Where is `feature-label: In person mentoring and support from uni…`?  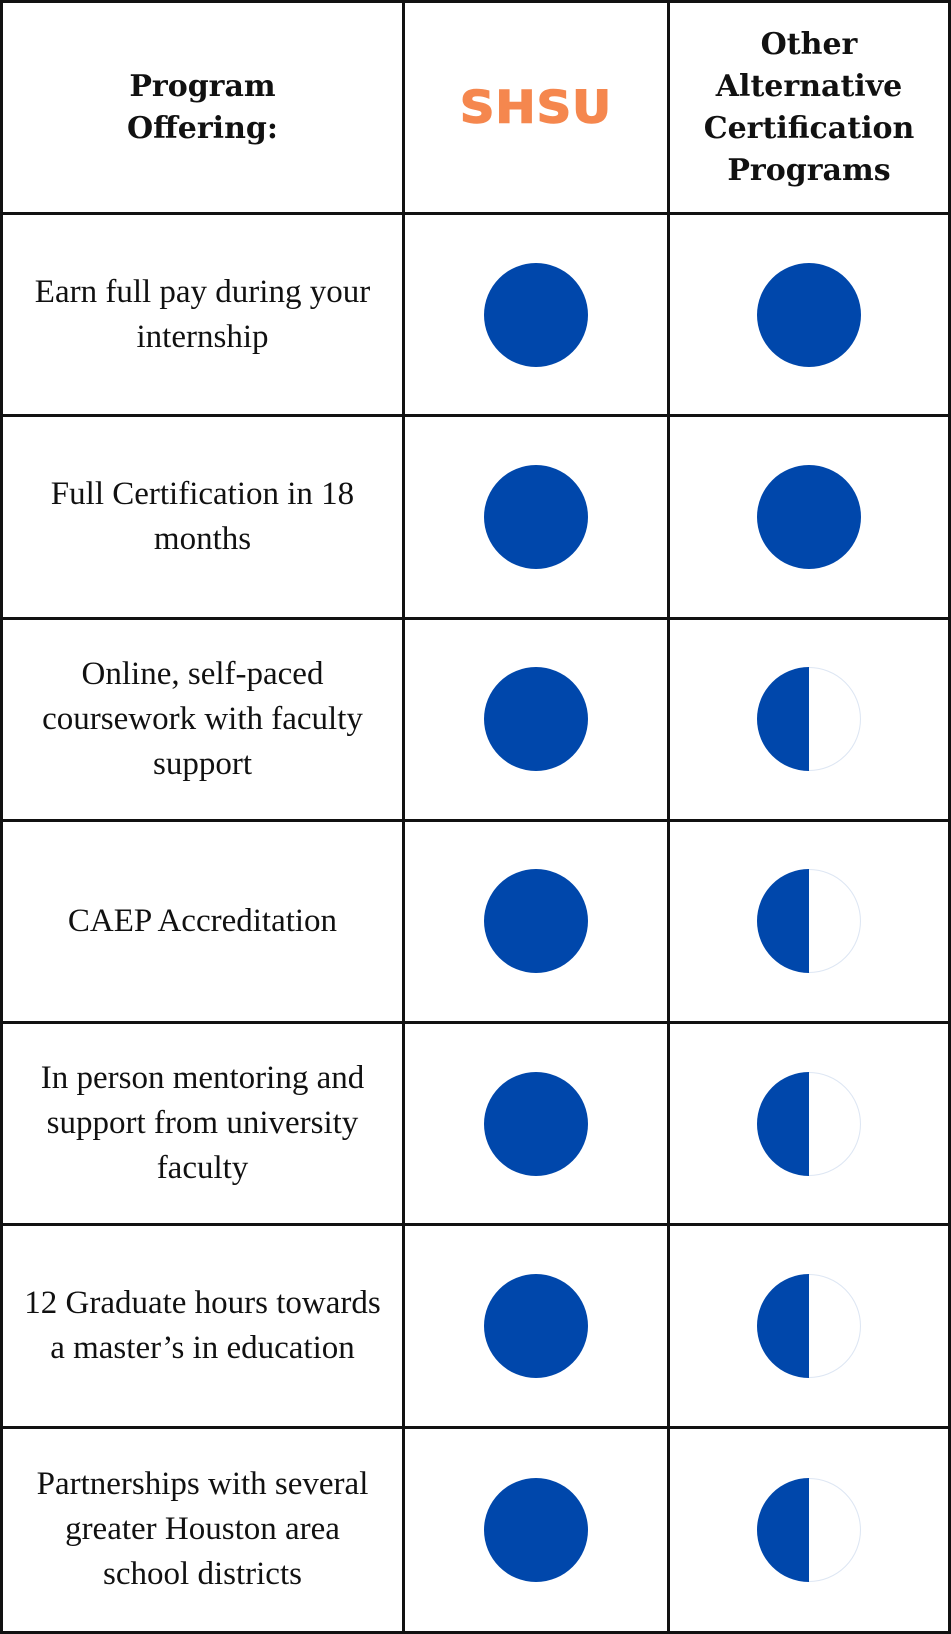
feature-label: In person mentoring and support from uni… is located at coordinates (202, 1123).